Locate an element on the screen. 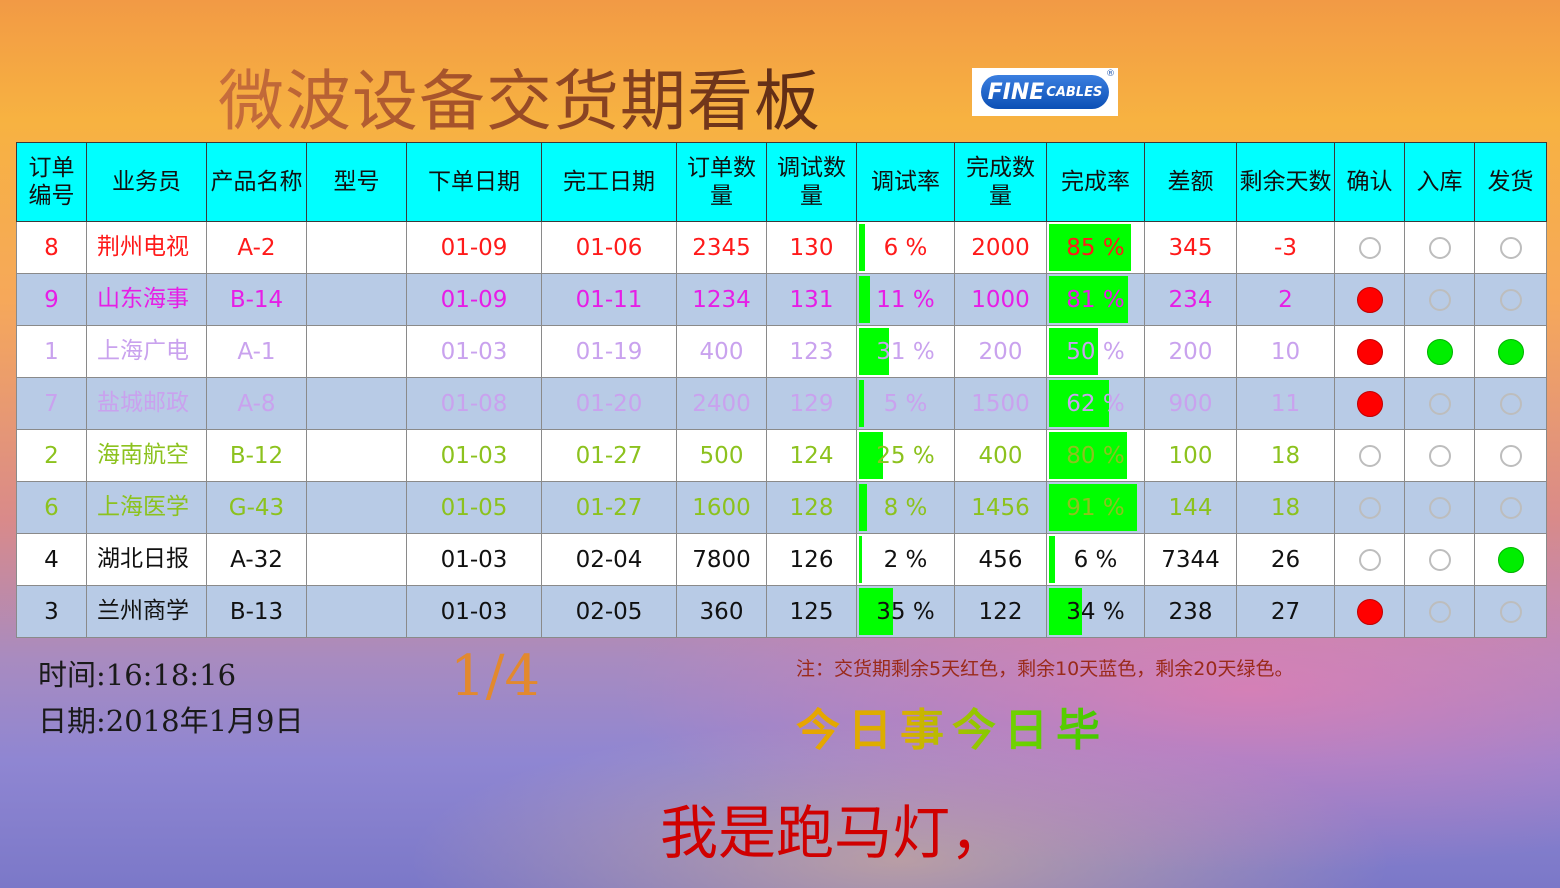  stock-status-cell is located at coordinates (1439, 299).